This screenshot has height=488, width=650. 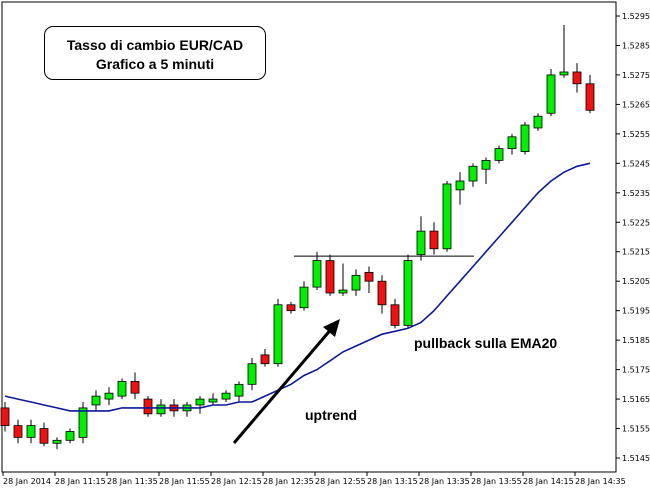 What do you see at coordinates (236, 481) in the screenshot?
I see `x-tick-label: 28 Jan 12:15` at bounding box center [236, 481].